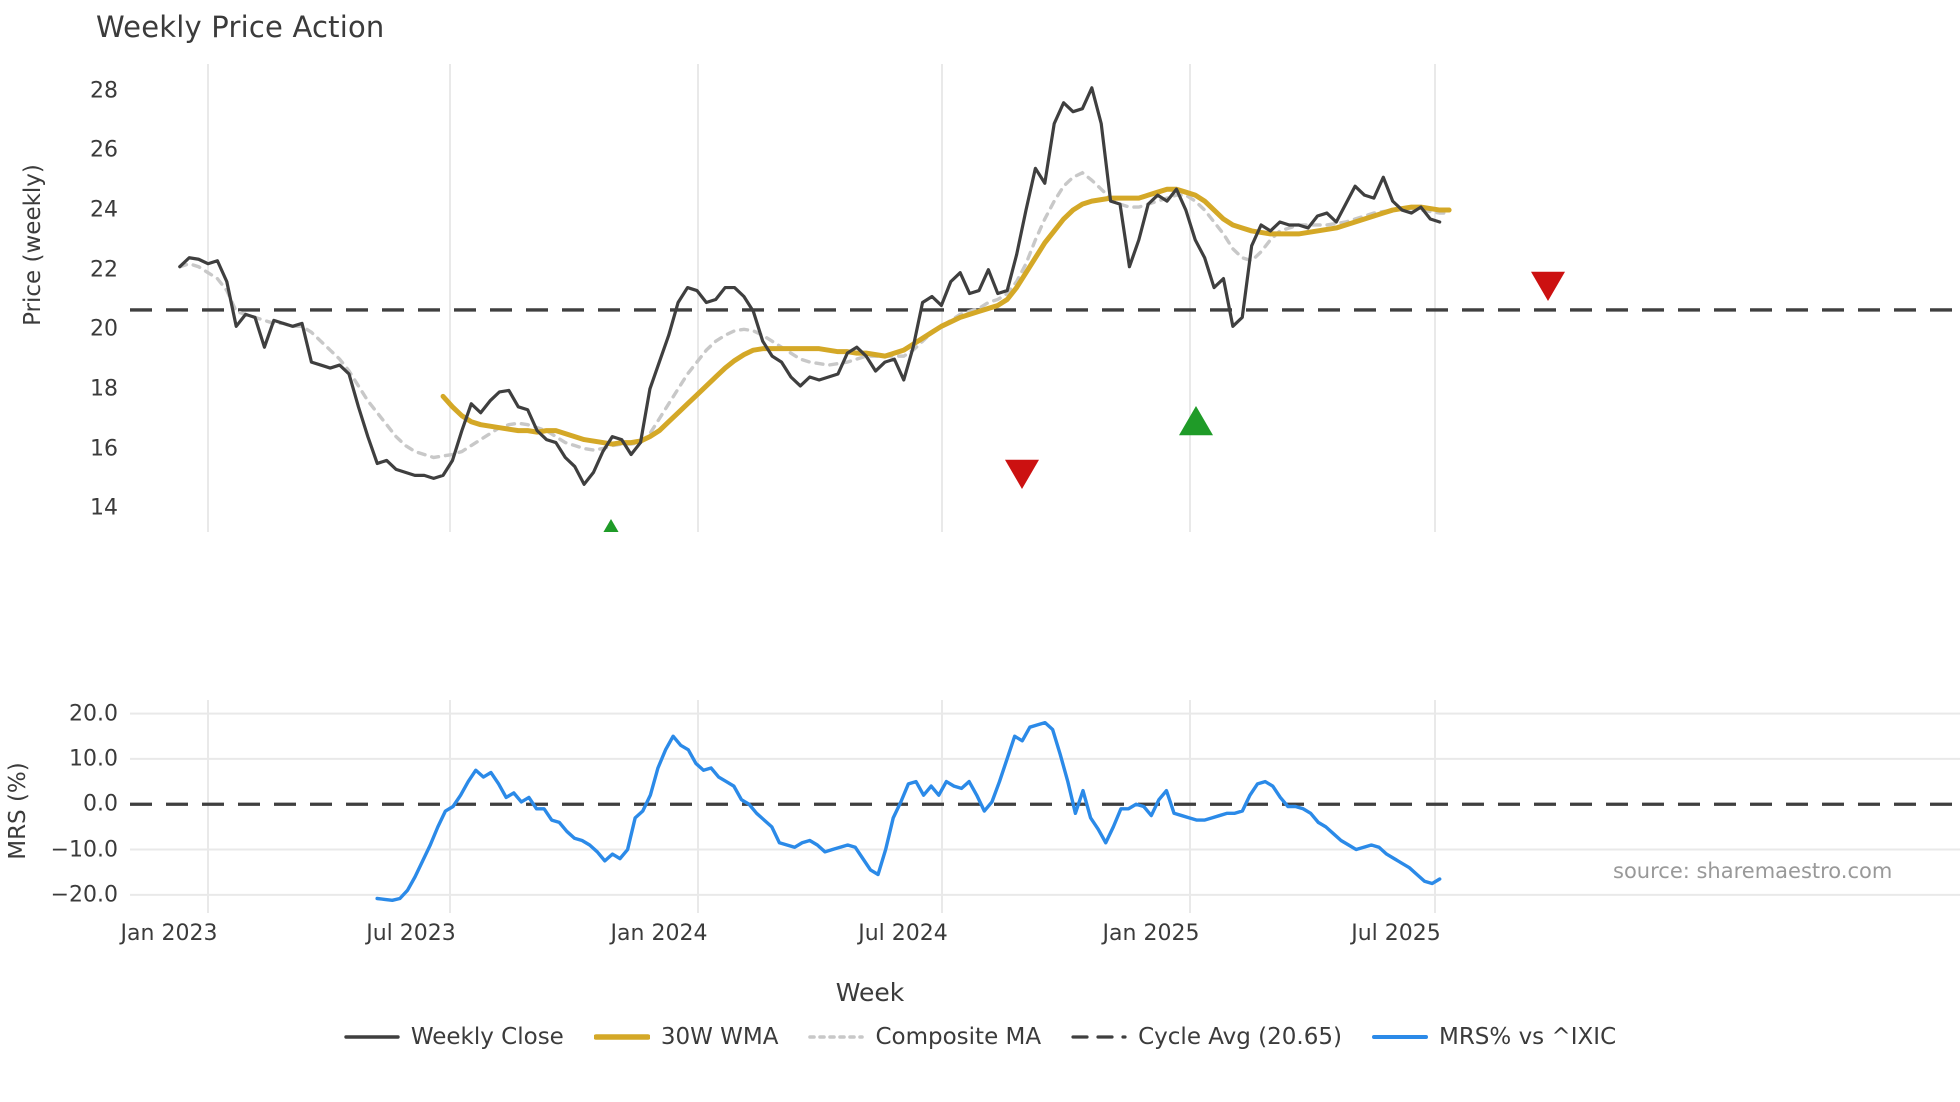 Image resolution: width=1960 pixels, height=1102 pixels. Describe the element at coordinates (104, 329) in the screenshot. I see `price-y-tick: 20` at that location.